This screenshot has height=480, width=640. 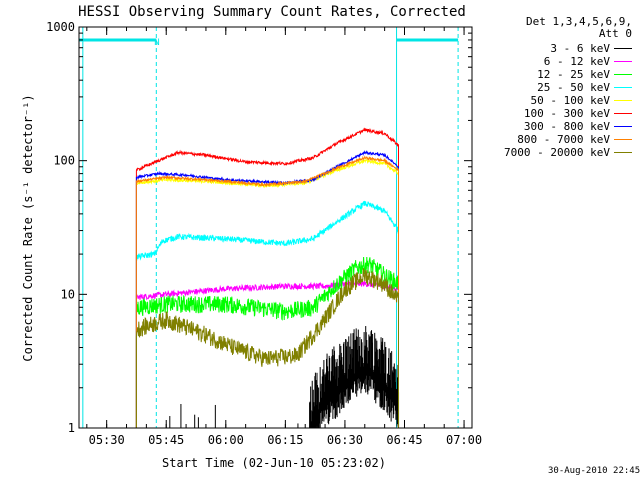 I want to click on legend-item: 50 - 100 keV, so click(x=560, y=100).